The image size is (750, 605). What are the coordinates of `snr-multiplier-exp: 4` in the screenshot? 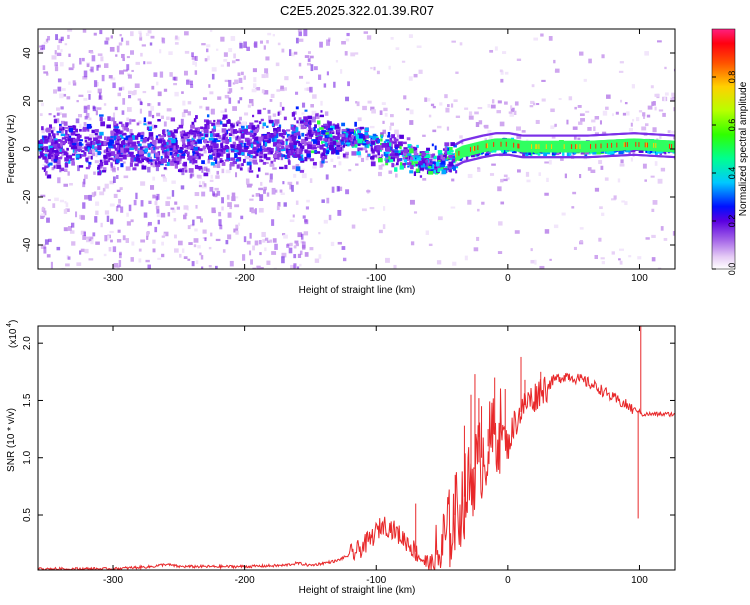 It's located at (9, 325).